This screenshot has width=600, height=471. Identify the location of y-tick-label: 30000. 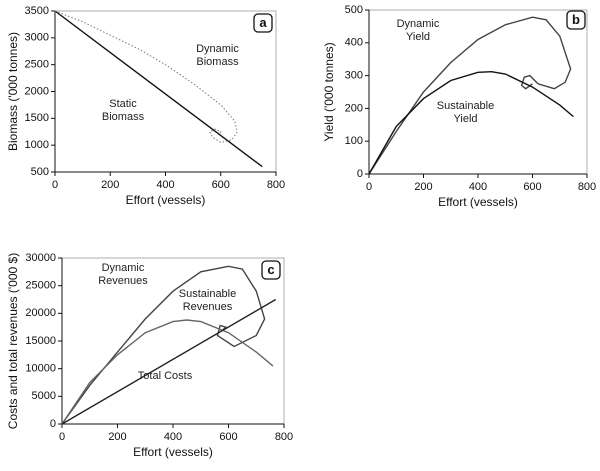
(40, 258).